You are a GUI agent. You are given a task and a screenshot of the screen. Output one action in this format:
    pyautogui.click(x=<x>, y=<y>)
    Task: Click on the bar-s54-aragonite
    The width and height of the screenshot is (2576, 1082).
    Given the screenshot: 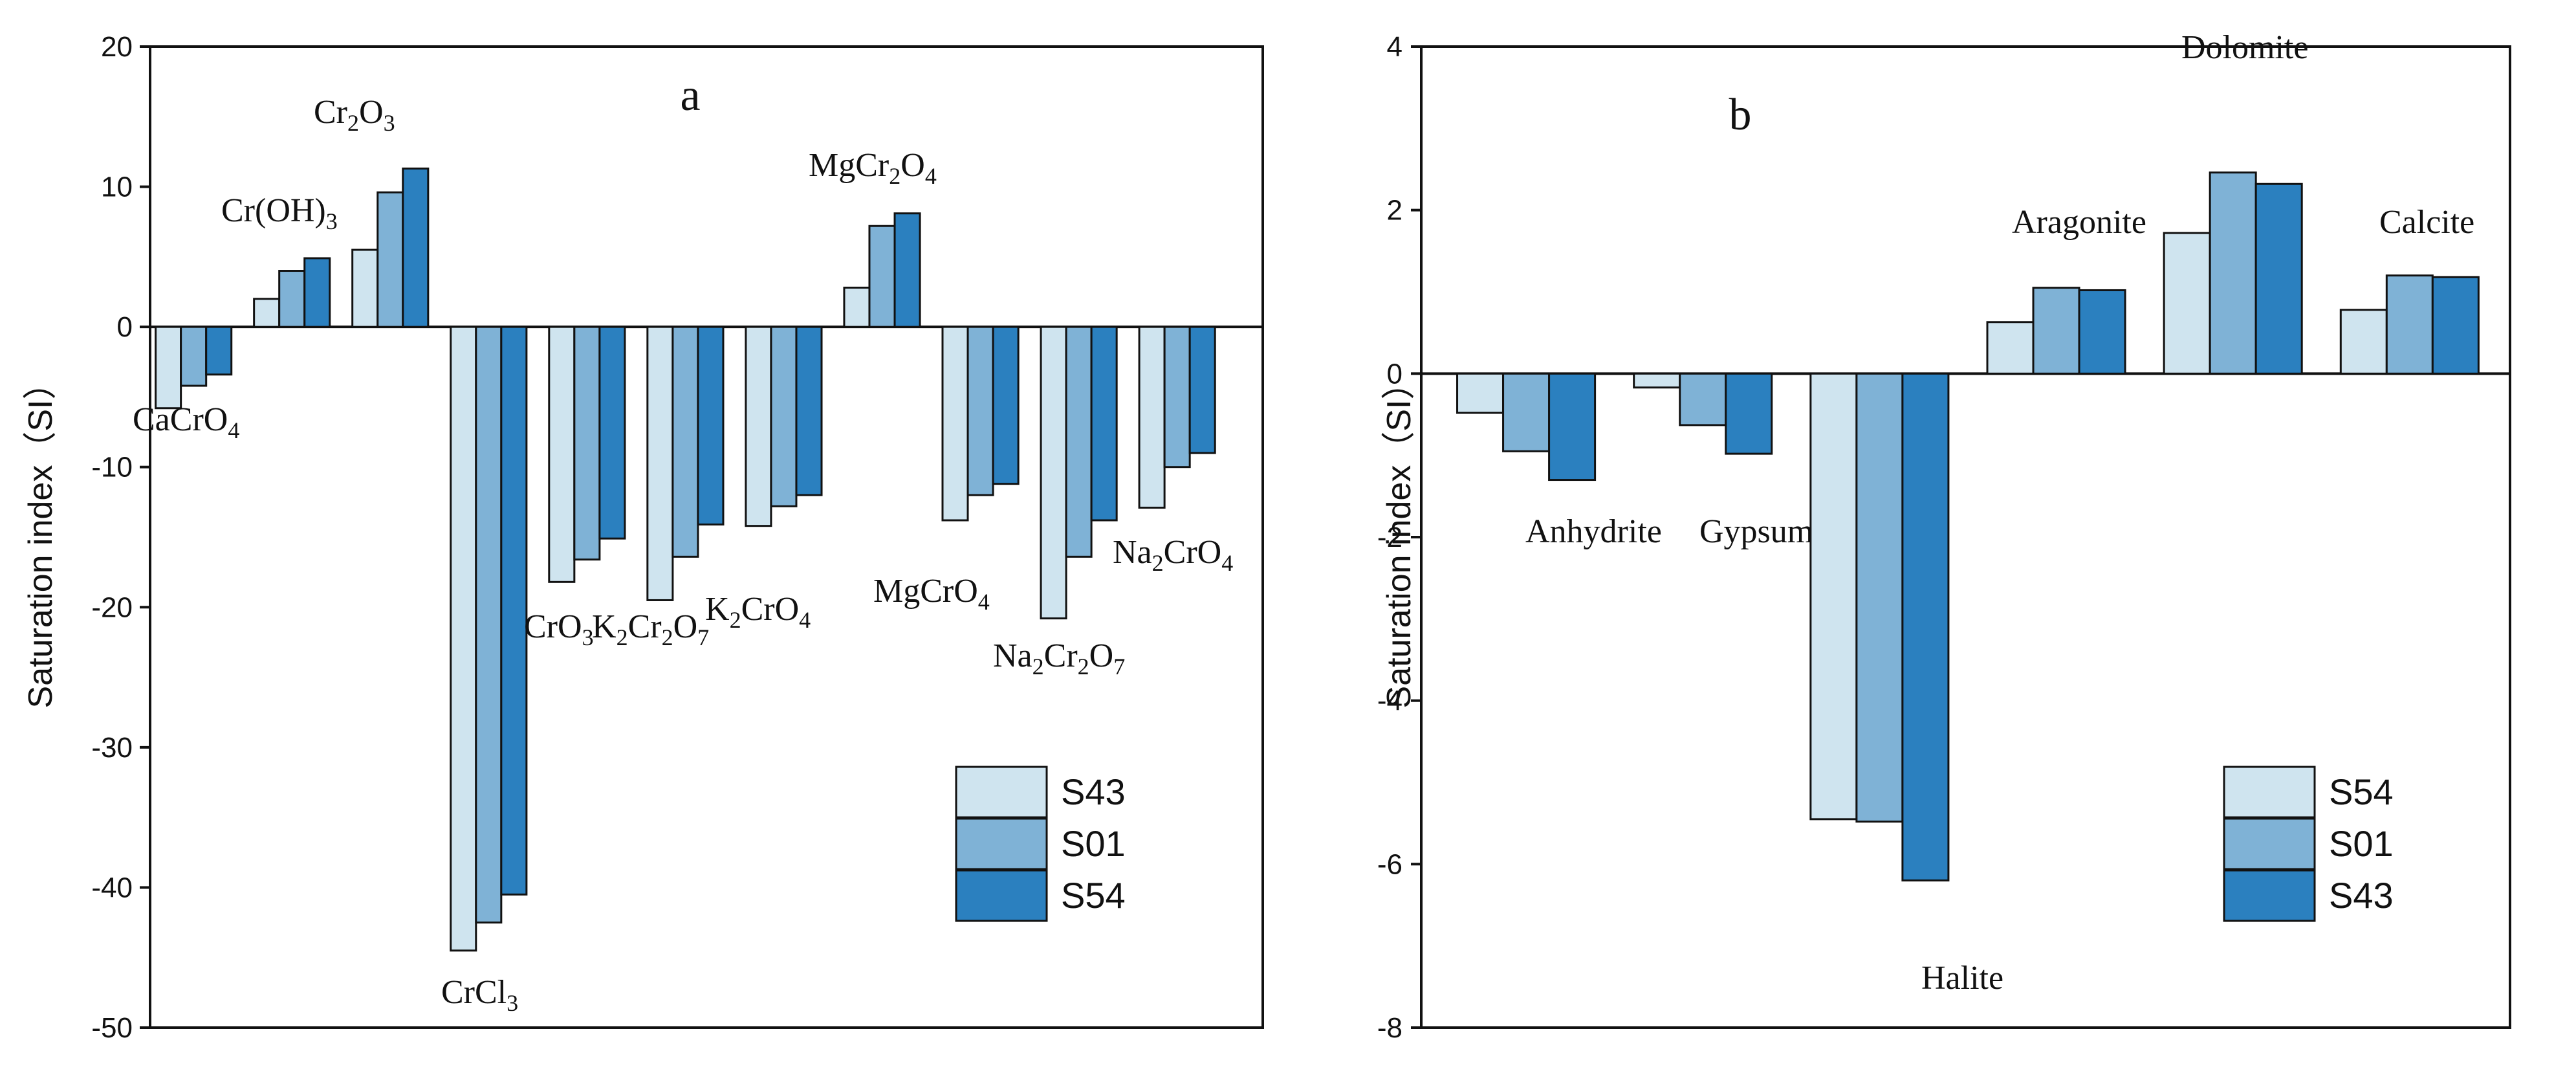 What is the action you would take?
    pyautogui.click(x=2010, y=348)
    